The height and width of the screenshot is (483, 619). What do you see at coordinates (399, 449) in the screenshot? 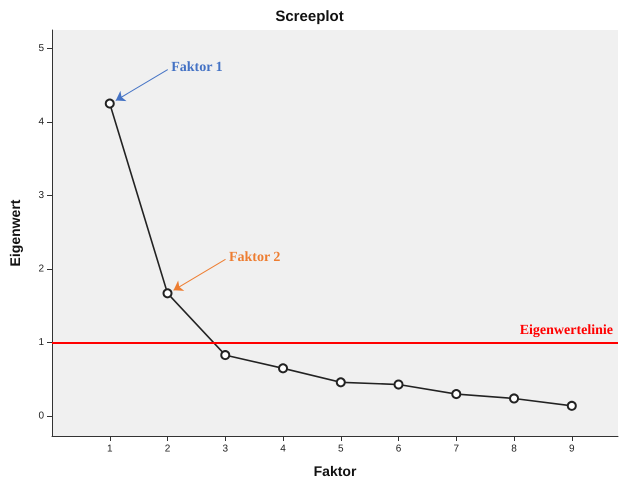
I see `x-tick-label: 6` at bounding box center [399, 449].